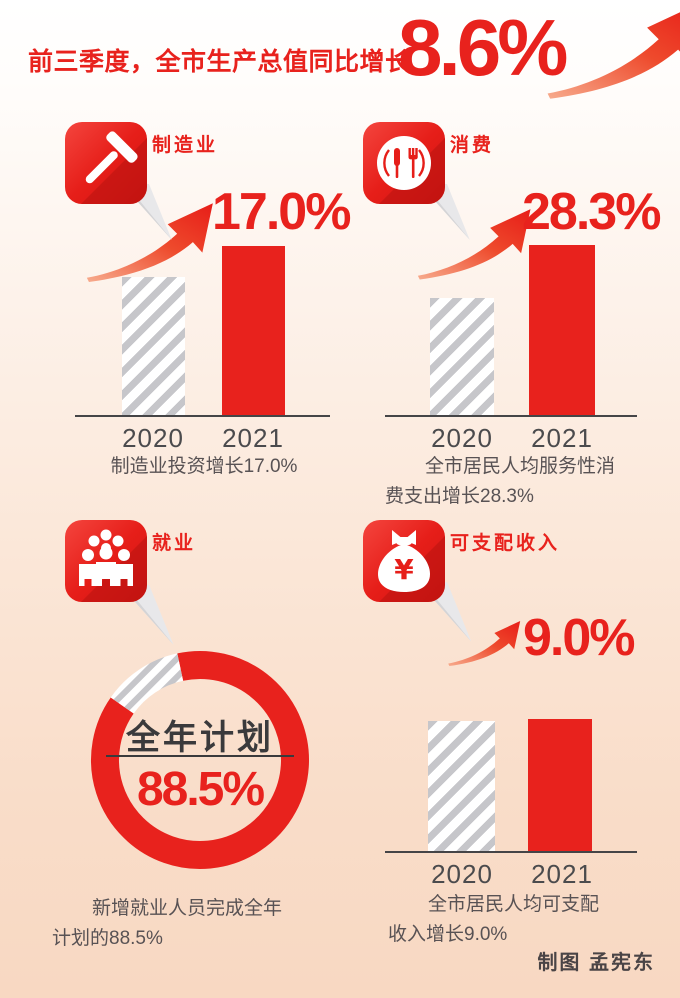  What do you see at coordinates (612, 51) in the screenshot?
I see `growth-arrow-icon` at bounding box center [612, 51].